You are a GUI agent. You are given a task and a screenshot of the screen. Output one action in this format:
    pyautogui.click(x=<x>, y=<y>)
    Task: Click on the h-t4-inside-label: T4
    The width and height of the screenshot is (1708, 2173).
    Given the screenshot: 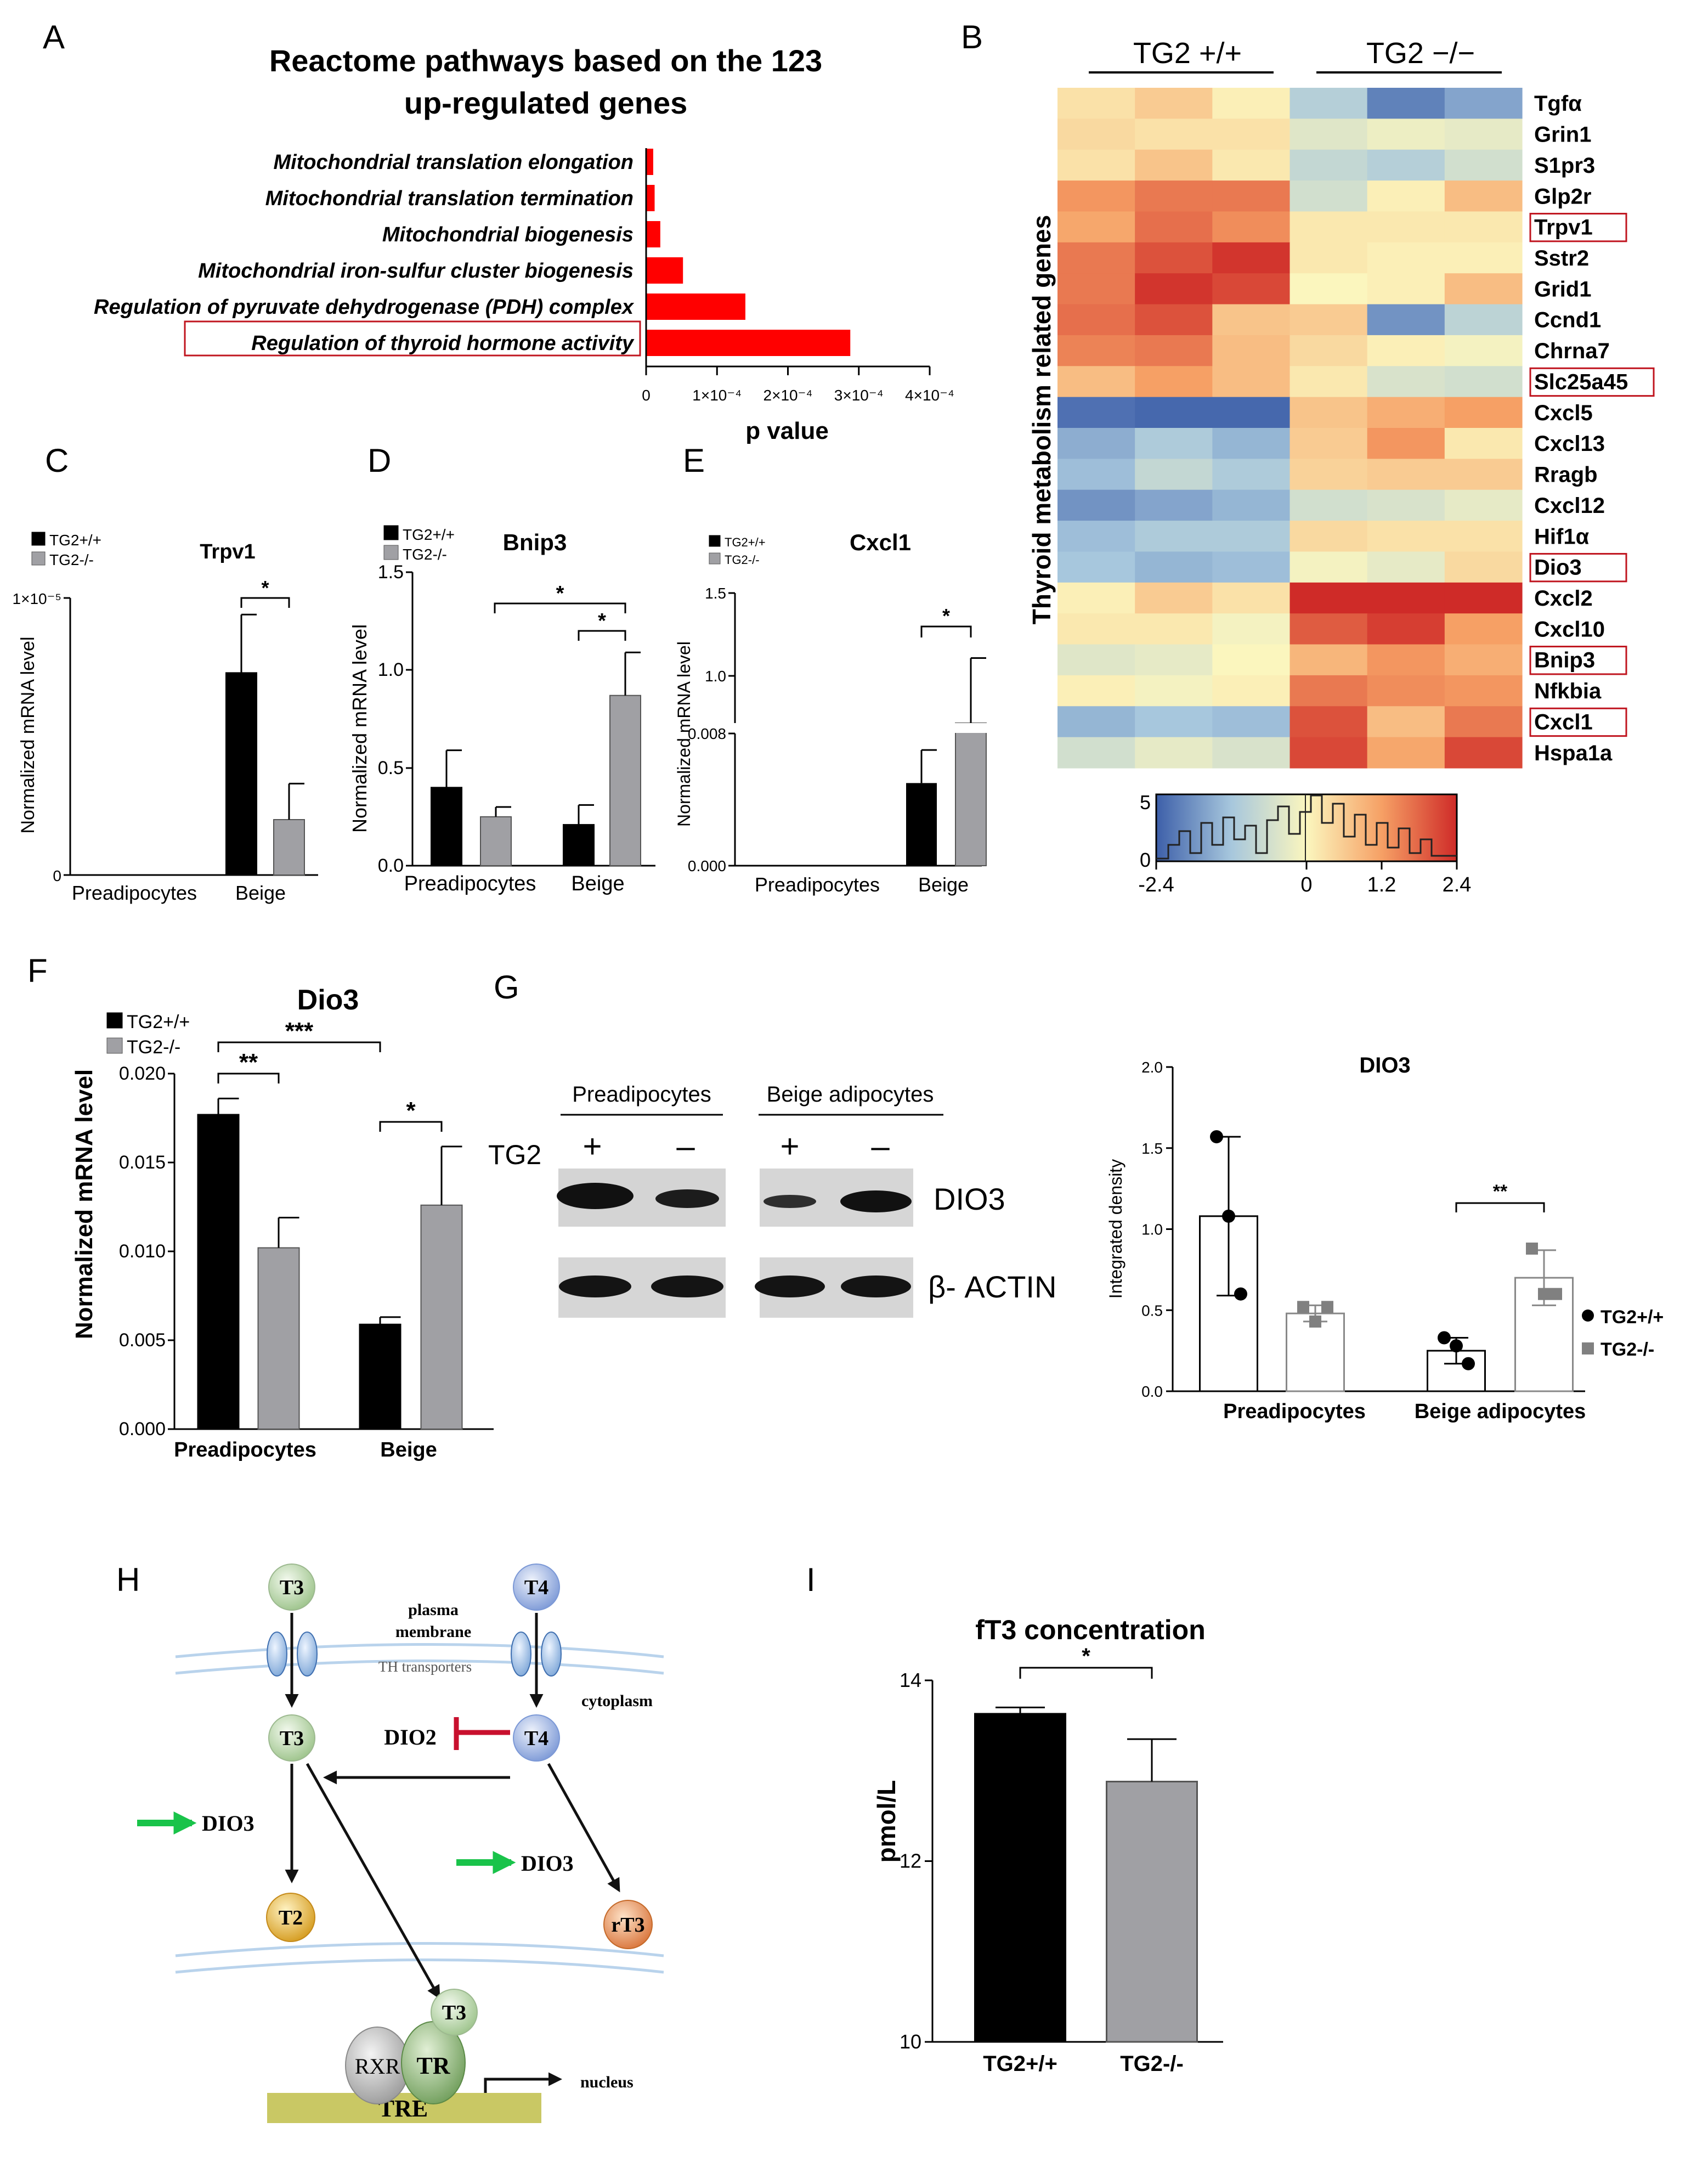 What is the action you would take?
    pyautogui.click(x=536, y=1739)
    